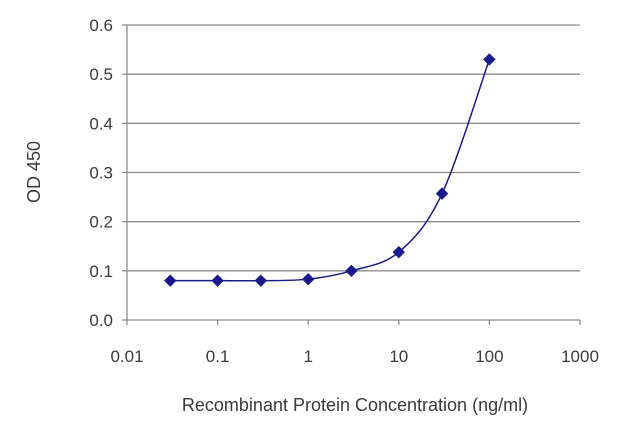 The height and width of the screenshot is (427, 640). I want to click on x-tick-label: 100, so click(489, 356).